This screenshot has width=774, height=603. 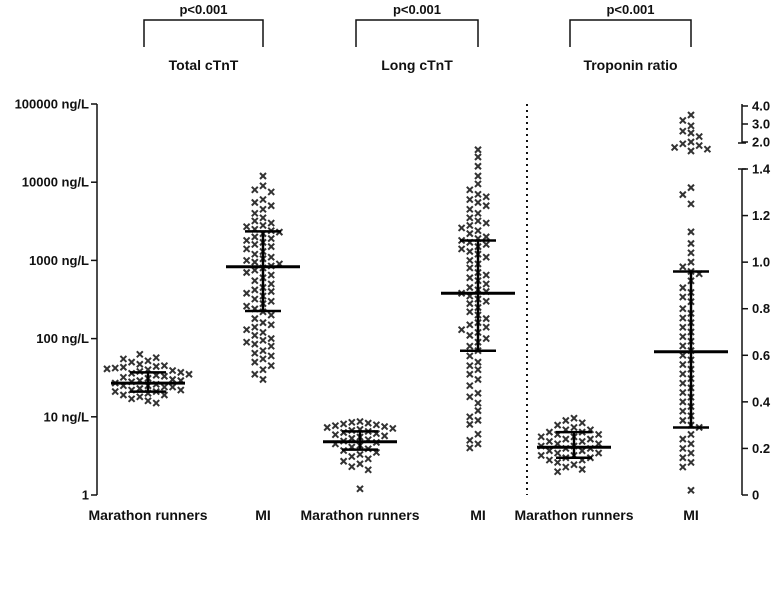 I want to click on right-axis-tick-label: 3.0, so click(x=761, y=124).